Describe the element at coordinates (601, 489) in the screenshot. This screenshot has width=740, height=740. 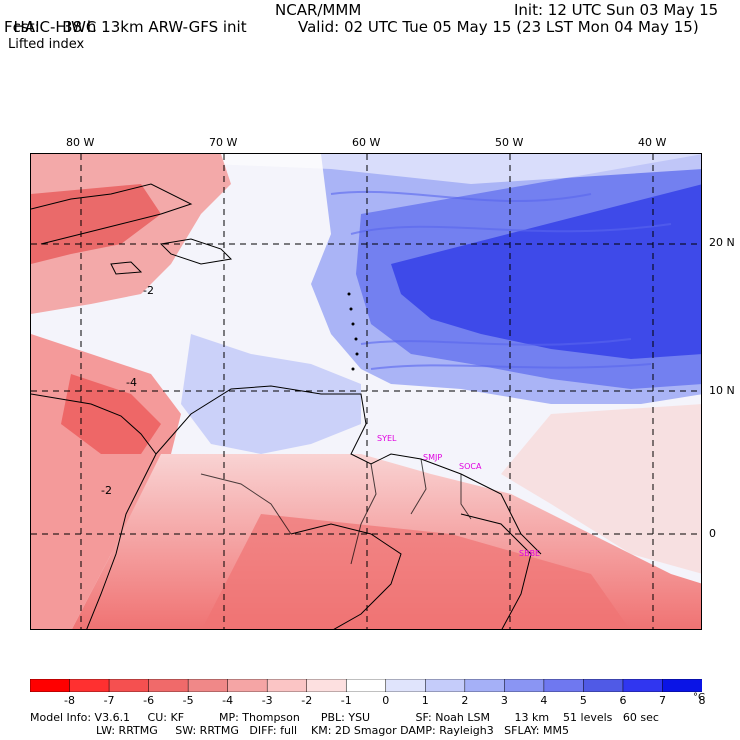
I see `atlantic-neutral-region` at that location.